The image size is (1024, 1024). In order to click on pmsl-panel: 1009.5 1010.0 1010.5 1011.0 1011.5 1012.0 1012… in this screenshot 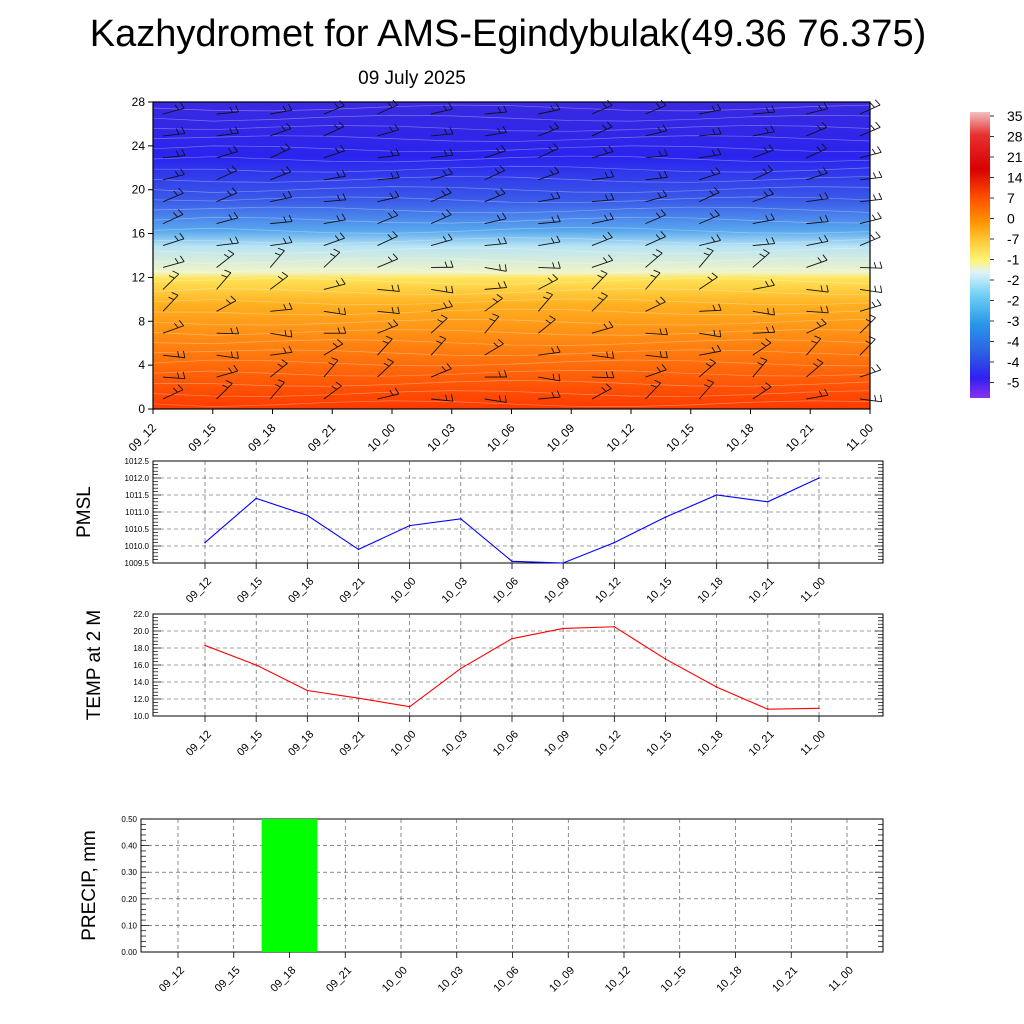, I will do `click(479, 531)`.